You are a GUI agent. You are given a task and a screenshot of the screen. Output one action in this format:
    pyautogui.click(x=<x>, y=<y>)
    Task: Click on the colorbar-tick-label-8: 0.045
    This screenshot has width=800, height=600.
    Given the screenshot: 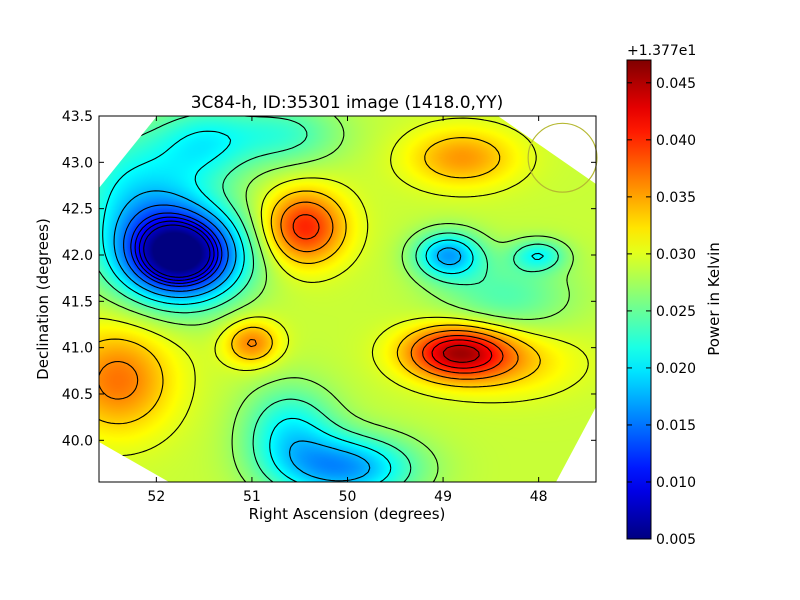 What is the action you would take?
    pyautogui.click(x=676, y=84)
    